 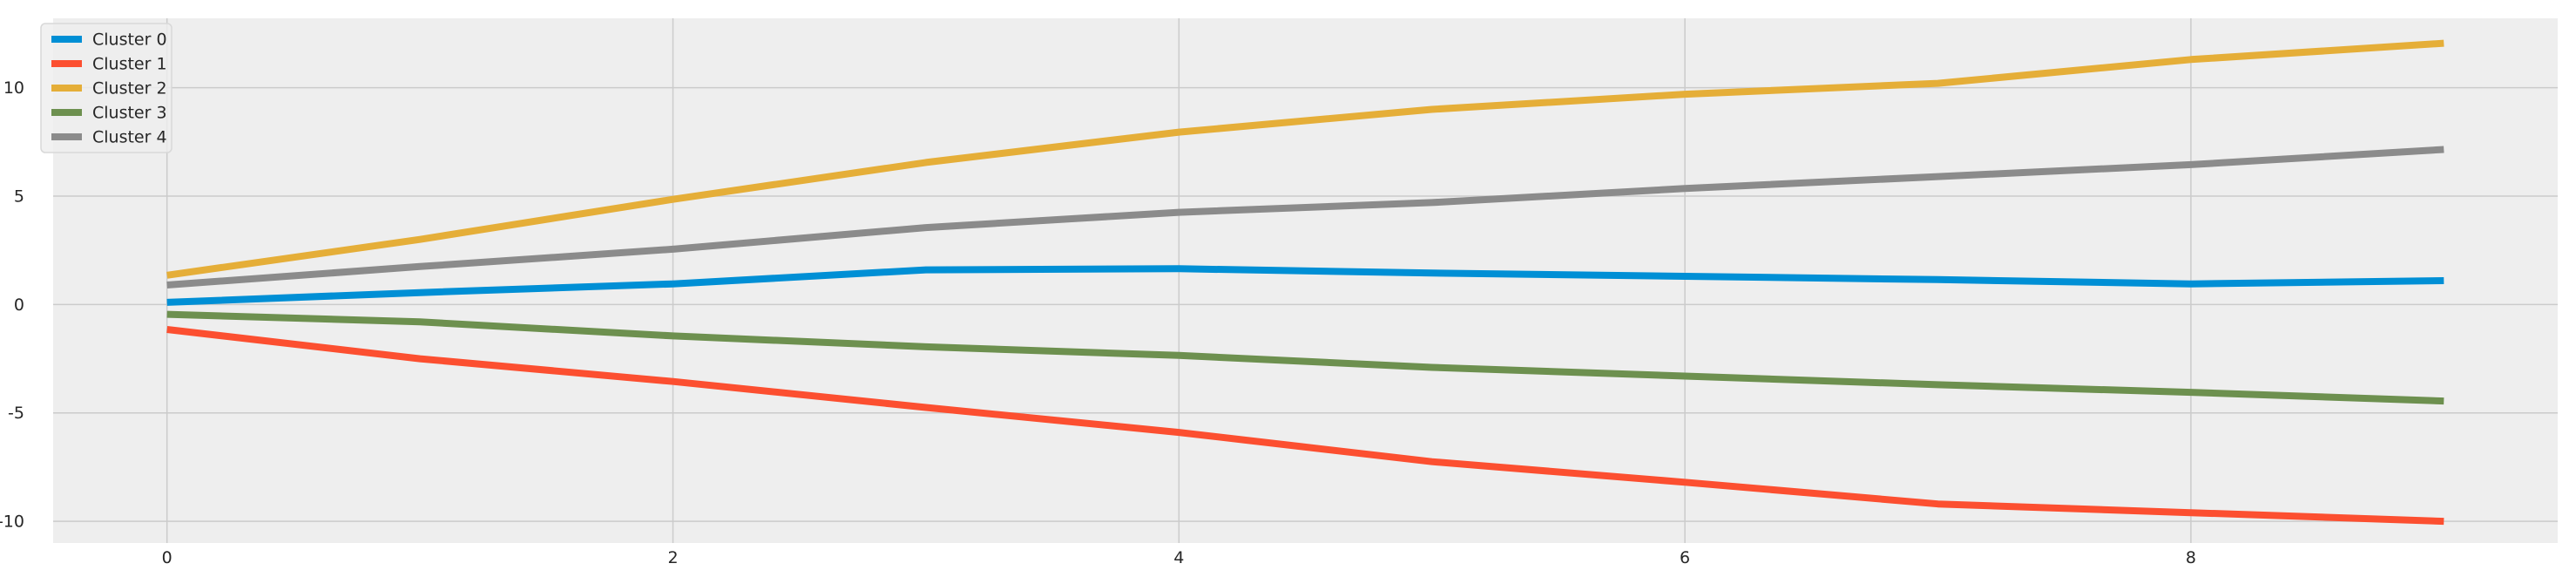 I want to click on x-tick-label: 4, so click(x=1178, y=557).